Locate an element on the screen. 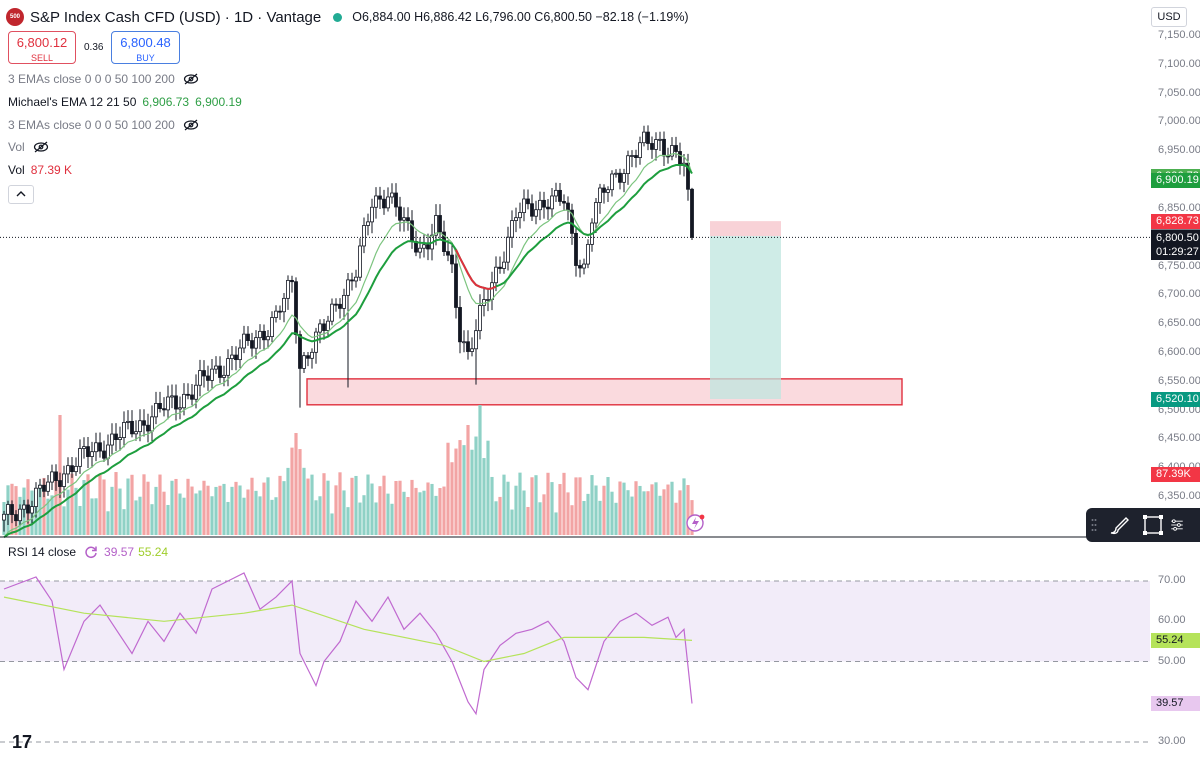  ema-cross-segment is located at coordinates (476, 270).